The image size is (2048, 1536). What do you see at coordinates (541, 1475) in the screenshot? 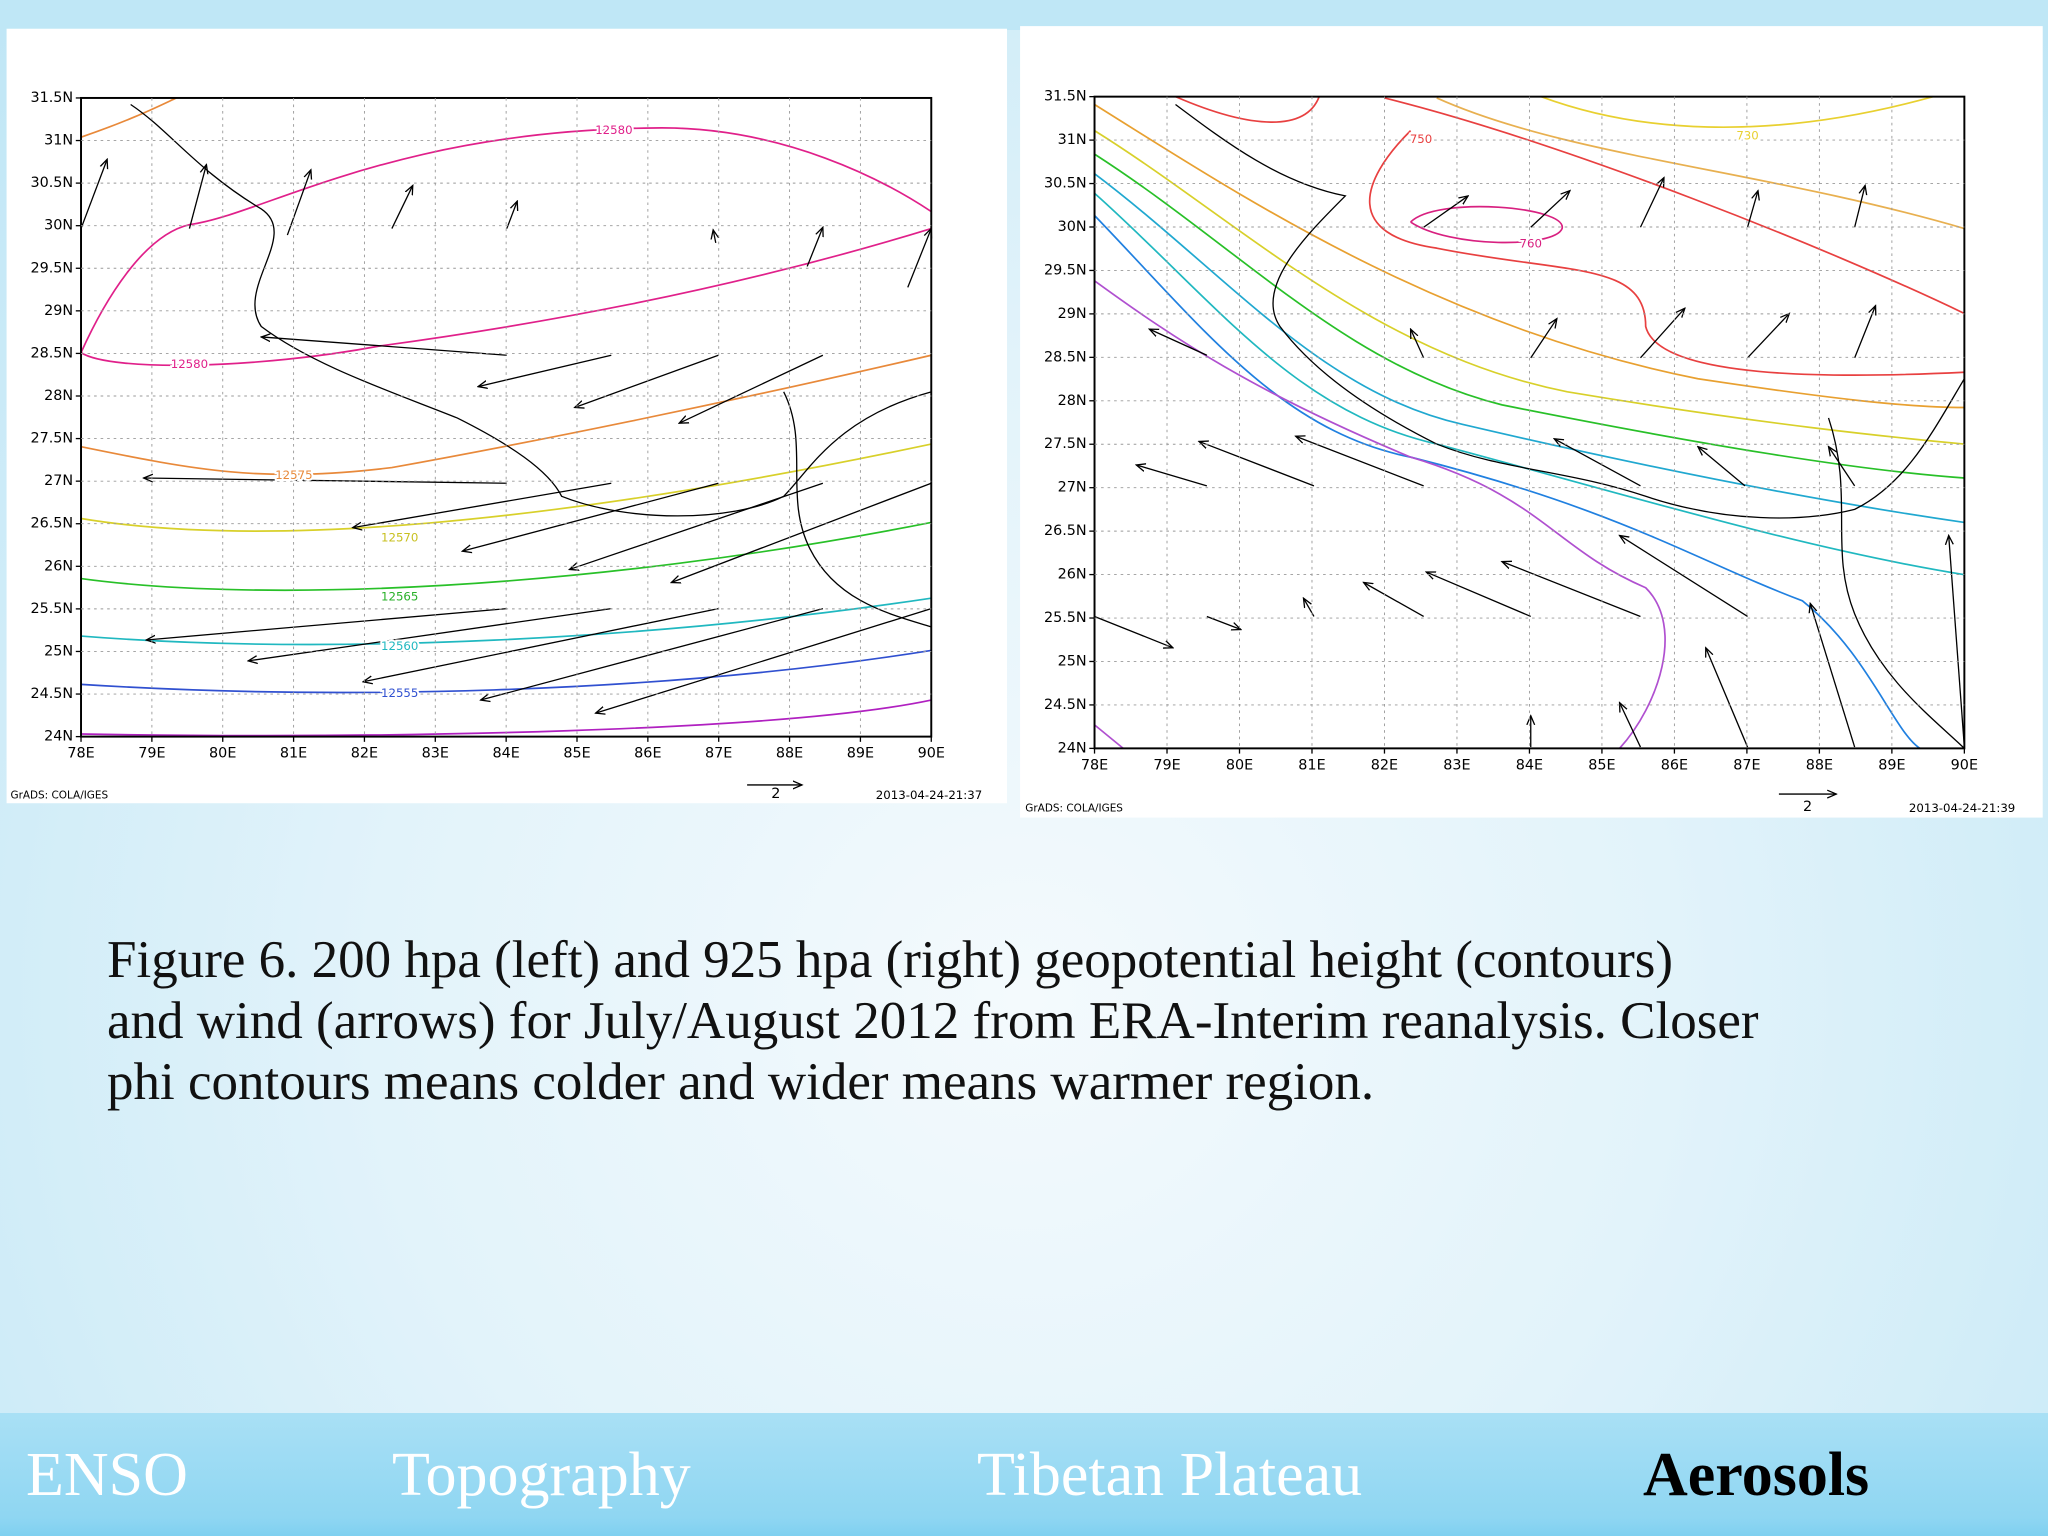
I see `nav-item: Topography` at bounding box center [541, 1475].